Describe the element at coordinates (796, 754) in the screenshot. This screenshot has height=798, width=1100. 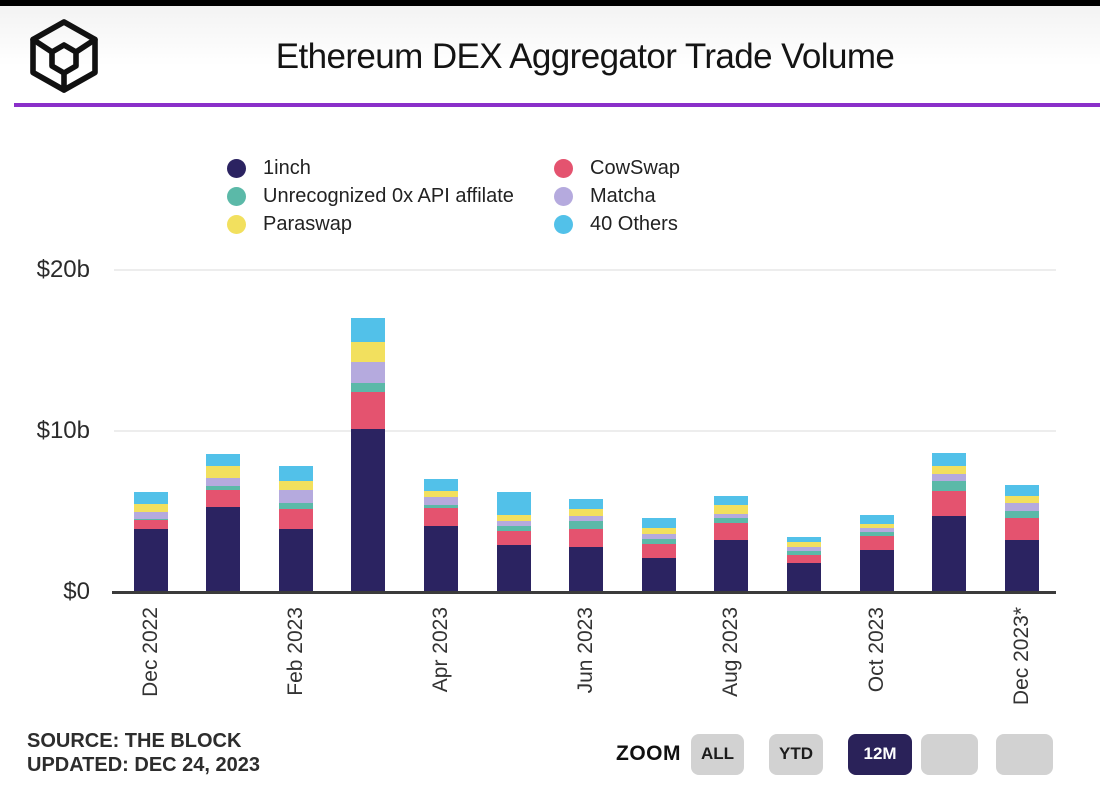
I see `zoom-button-ytd: YTD` at that location.